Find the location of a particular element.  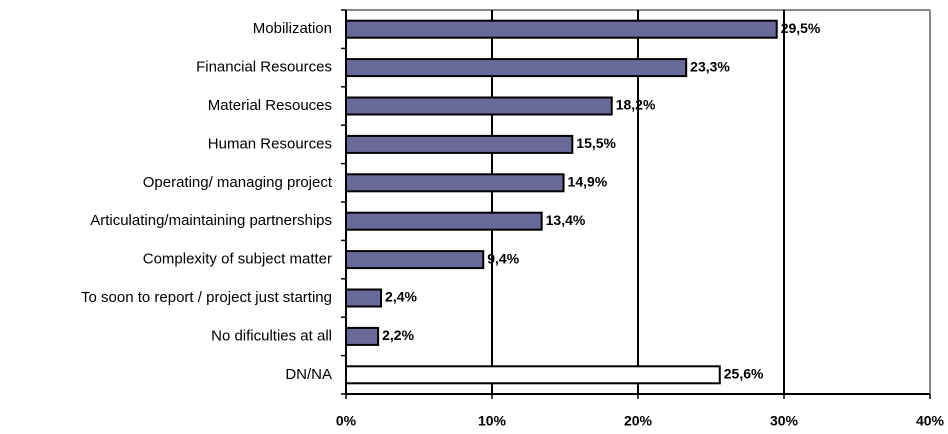

y-tick-label: Complexity of subject matter is located at coordinates (237, 259).